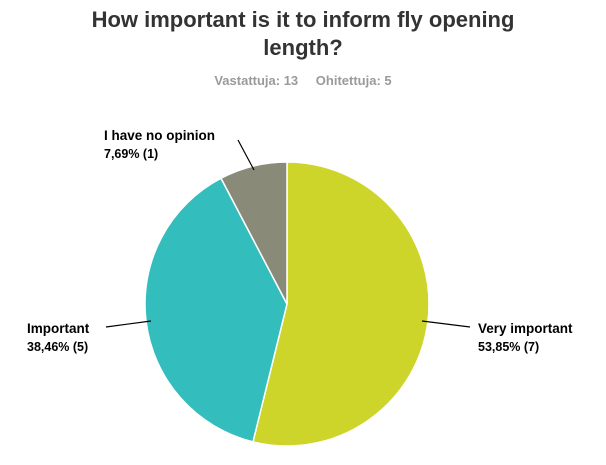 This screenshot has width=606, height=465. What do you see at coordinates (303, 80) in the screenshot?
I see `response-stats: Vastattuja: 13 Ohitettuja: 5` at bounding box center [303, 80].